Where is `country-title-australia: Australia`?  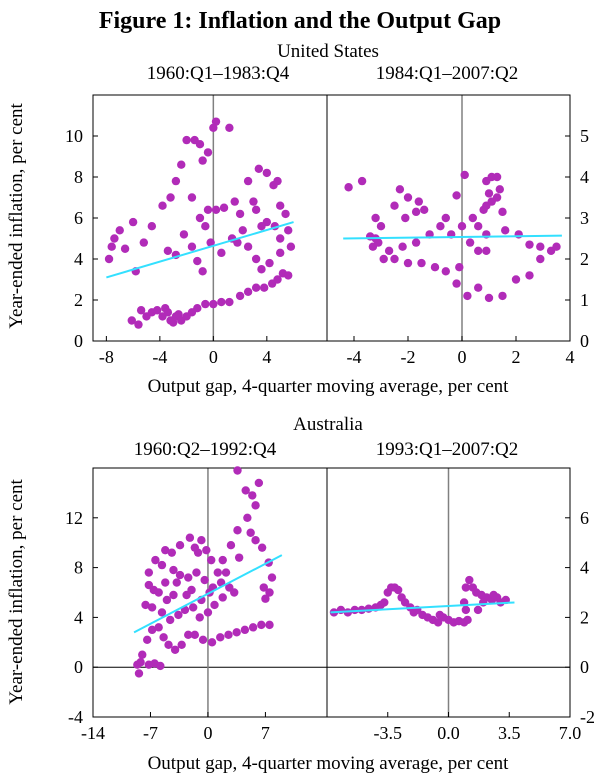 country-title-australia: Australia is located at coordinates (328, 424).